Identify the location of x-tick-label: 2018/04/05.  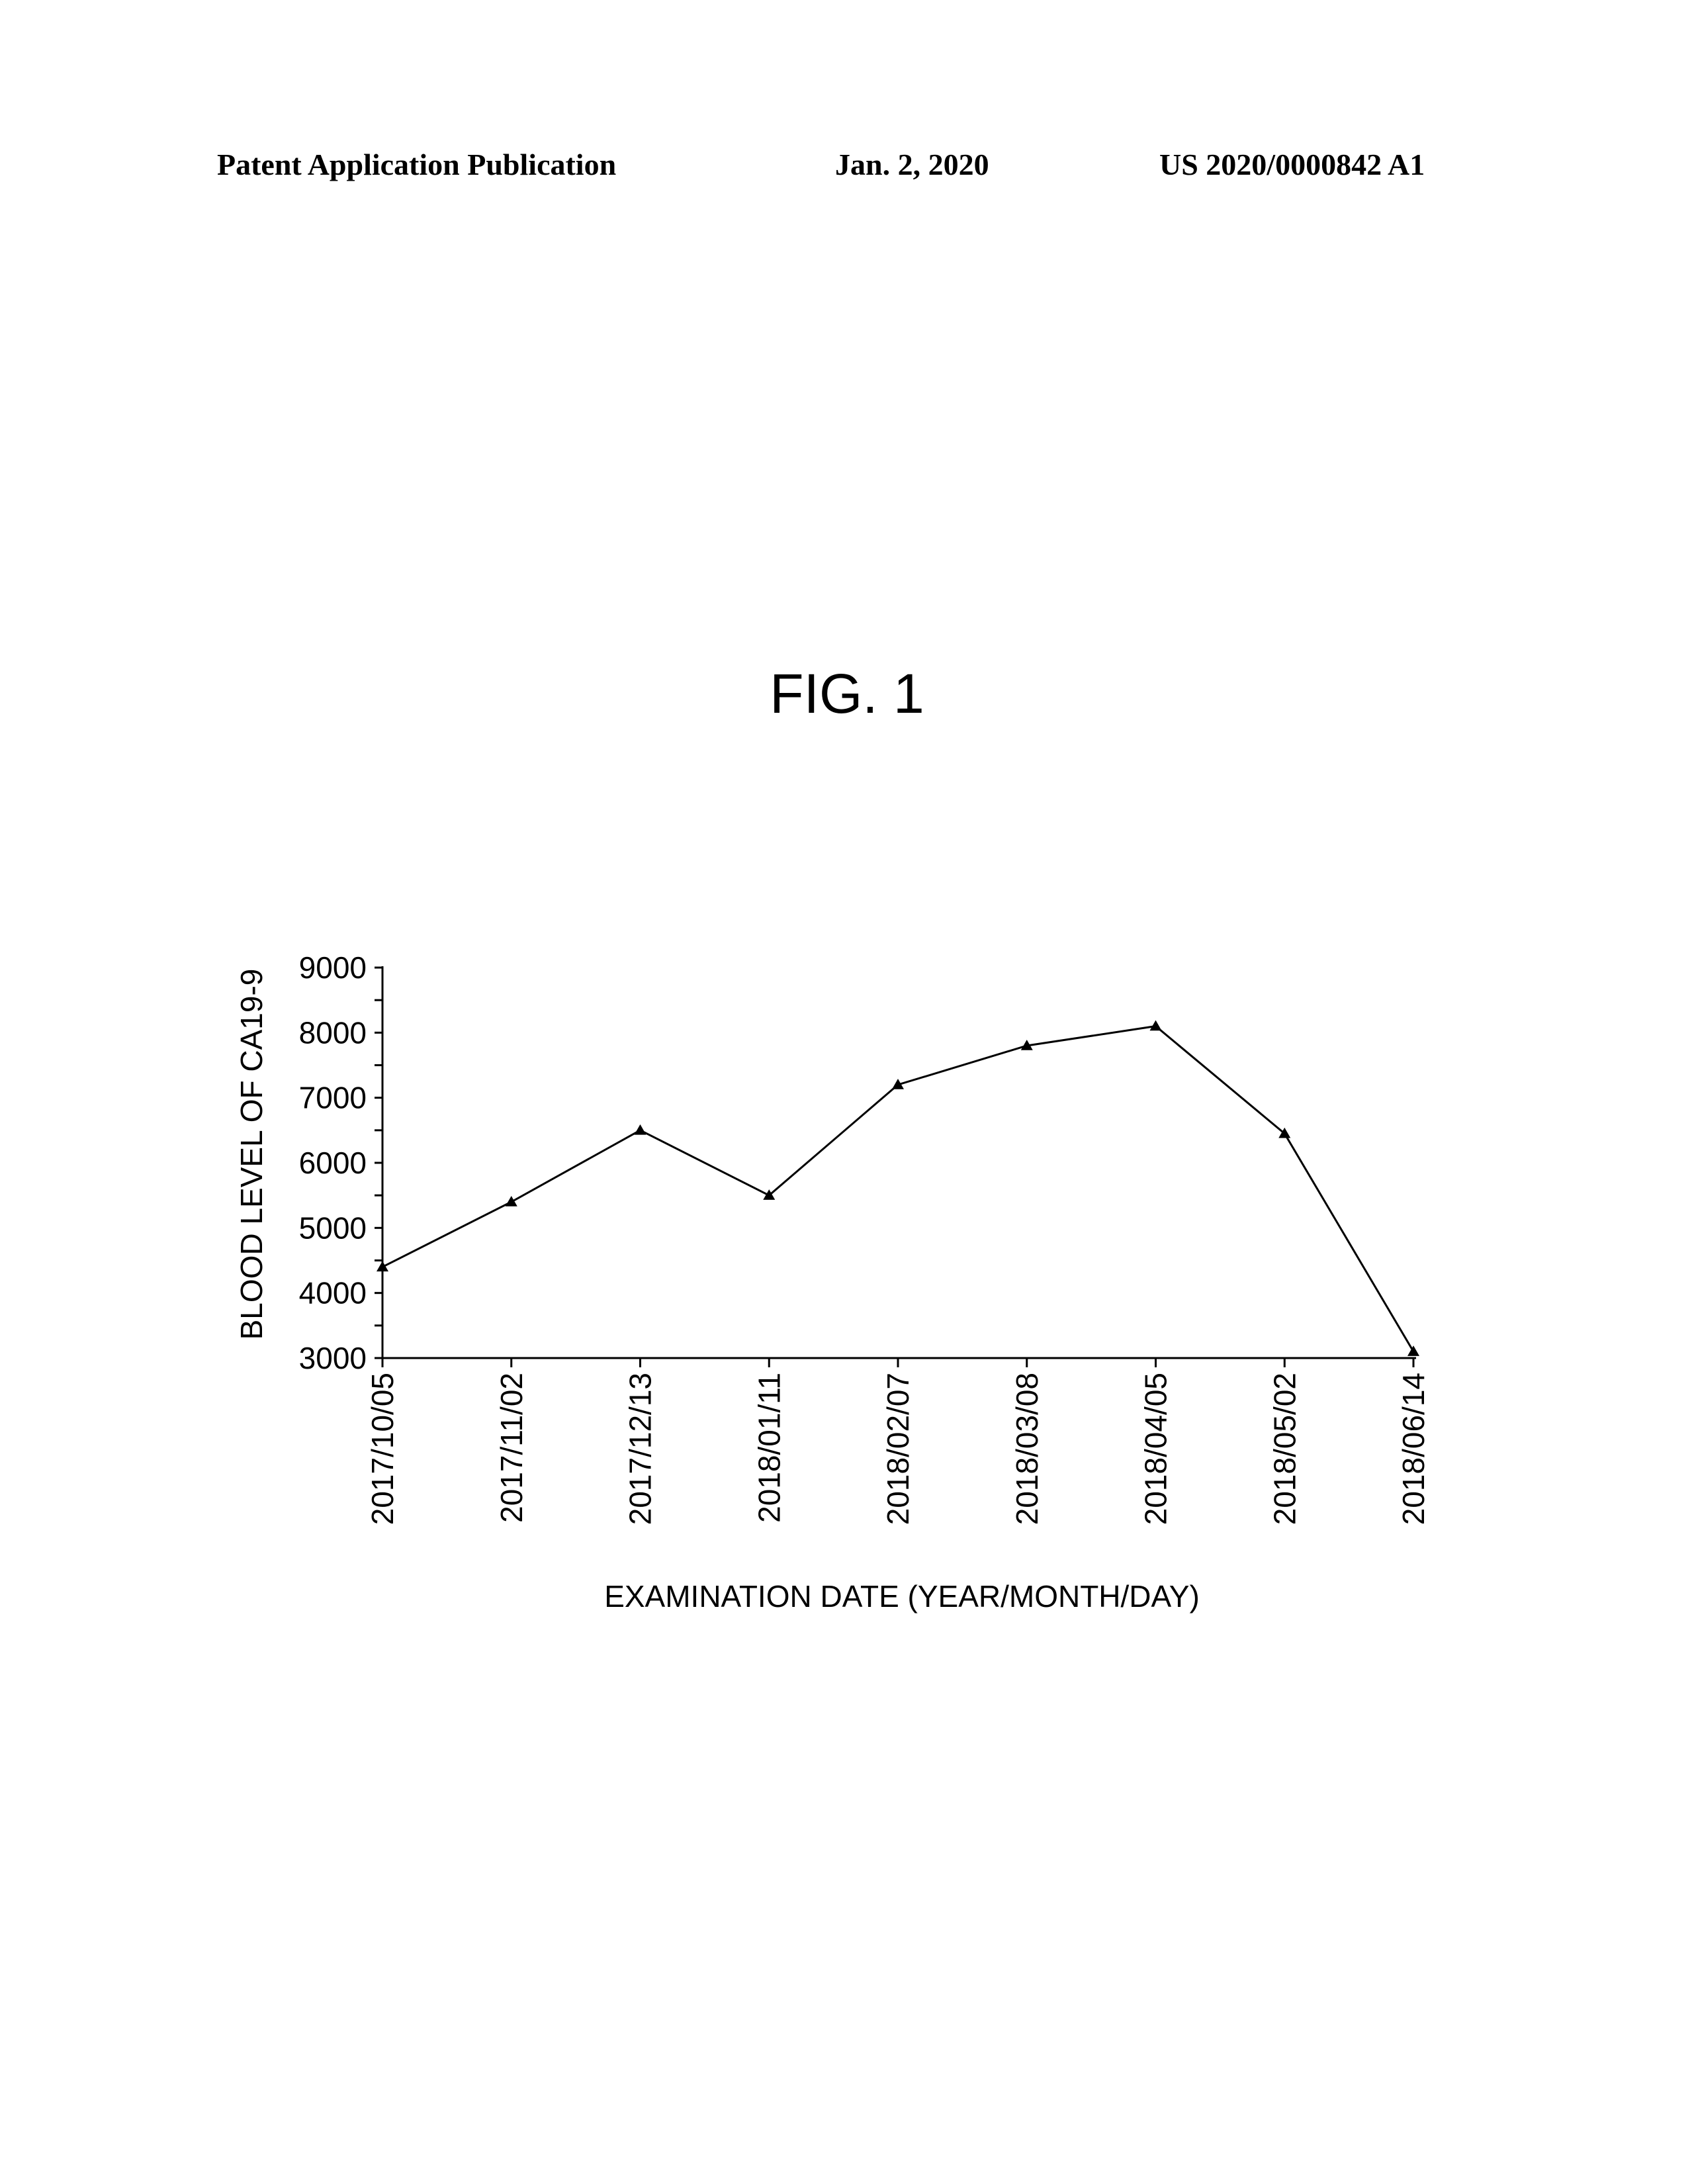
(1156, 1449).